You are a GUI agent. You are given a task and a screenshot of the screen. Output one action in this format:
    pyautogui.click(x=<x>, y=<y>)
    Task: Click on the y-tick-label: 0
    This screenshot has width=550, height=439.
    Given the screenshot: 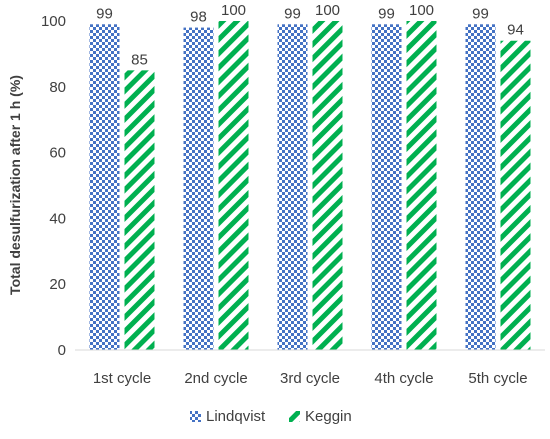 What is the action you would take?
    pyautogui.click(x=62, y=350)
    